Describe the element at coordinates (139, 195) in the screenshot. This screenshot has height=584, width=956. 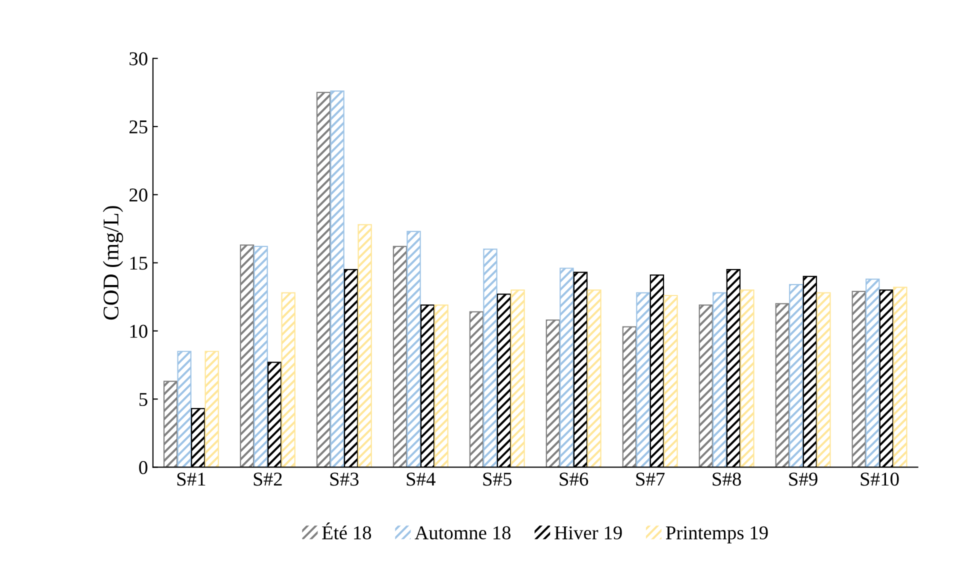
I see `y-tick-label: 20` at that location.